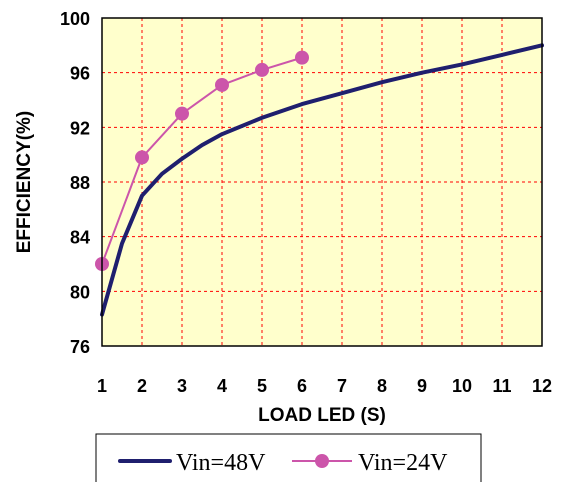  What do you see at coordinates (80, 128) in the screenshot?
I see `y-tick-label: 92` at bounding box center [80, 128].